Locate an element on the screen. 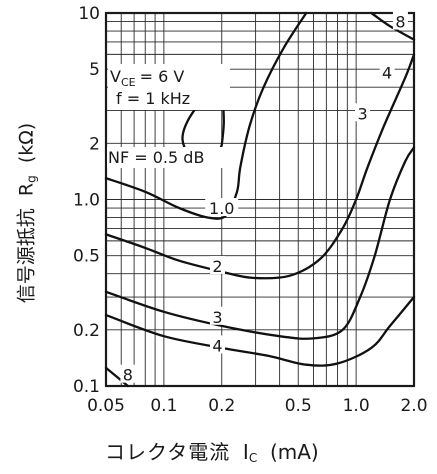 The width and height of the screenshot is (437, 474). y-tick-labels: 10 5 2 1.0 0.5 0.2 0.1 is located at coordinates (86, 200).